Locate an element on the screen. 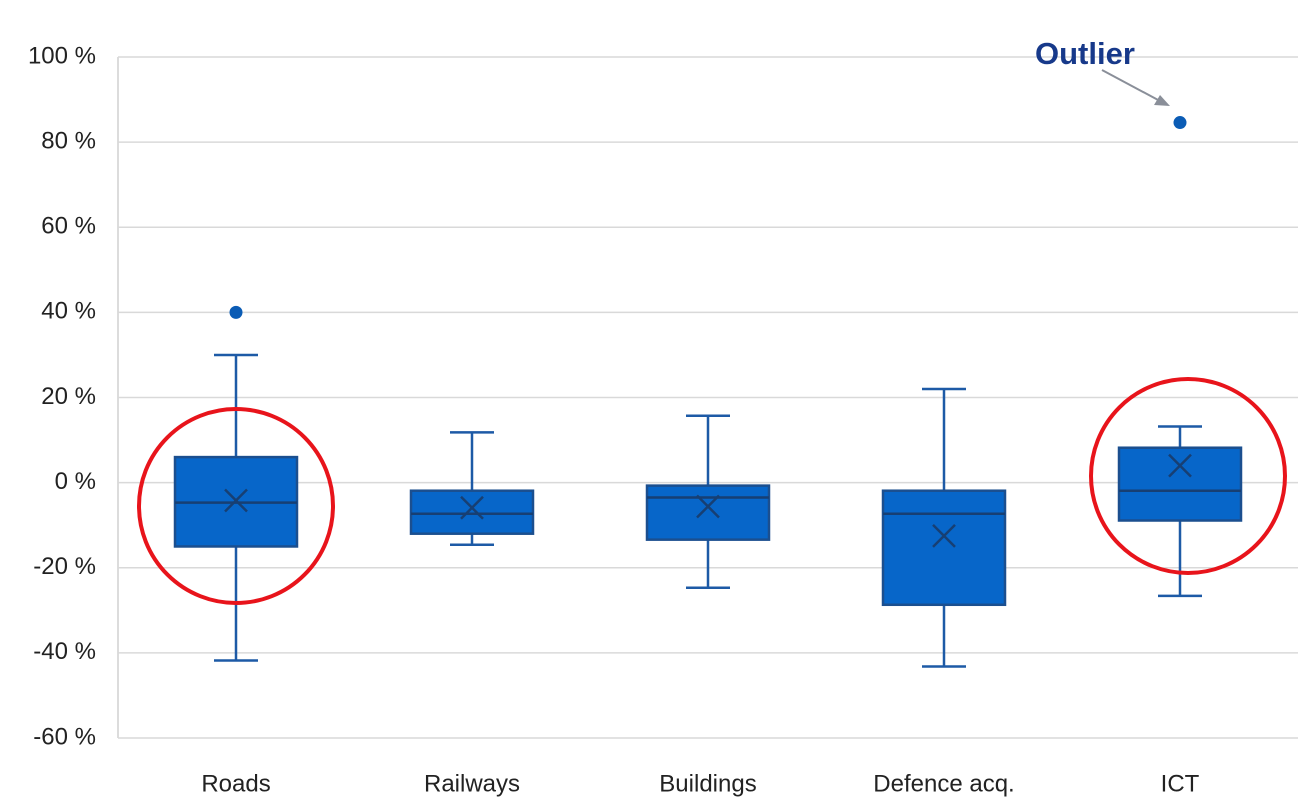 The width and height of the screenshot is (1298, 802). y-tick-label: -60 % is located at coordinates (64, 736).